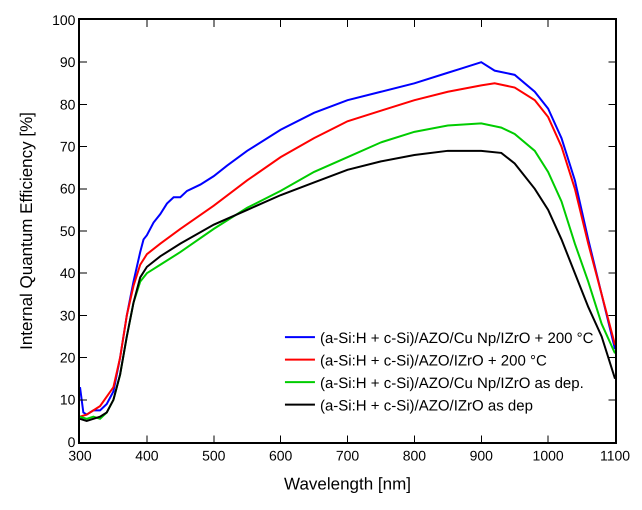 The image size is (642, 510). Describe the element at coordinates (615, 456) in the screenshot. I see `x-tick-label: 1100` at that location.